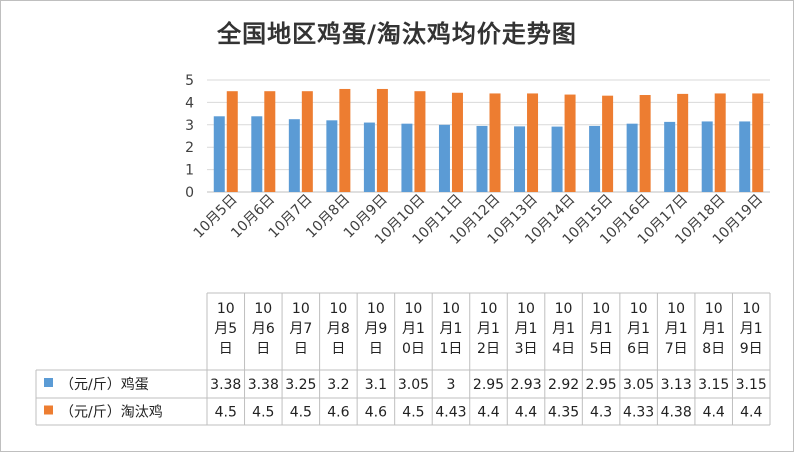  I want to click on table-value-cell: 3, so click(451, 385).